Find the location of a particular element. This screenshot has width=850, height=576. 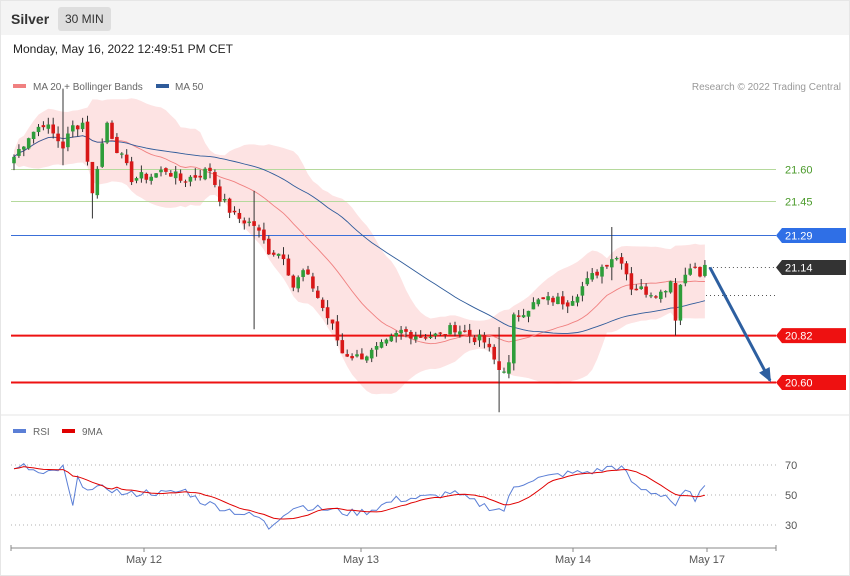

level-label-21.60: 21.60 is located at coordinates (799, 171).